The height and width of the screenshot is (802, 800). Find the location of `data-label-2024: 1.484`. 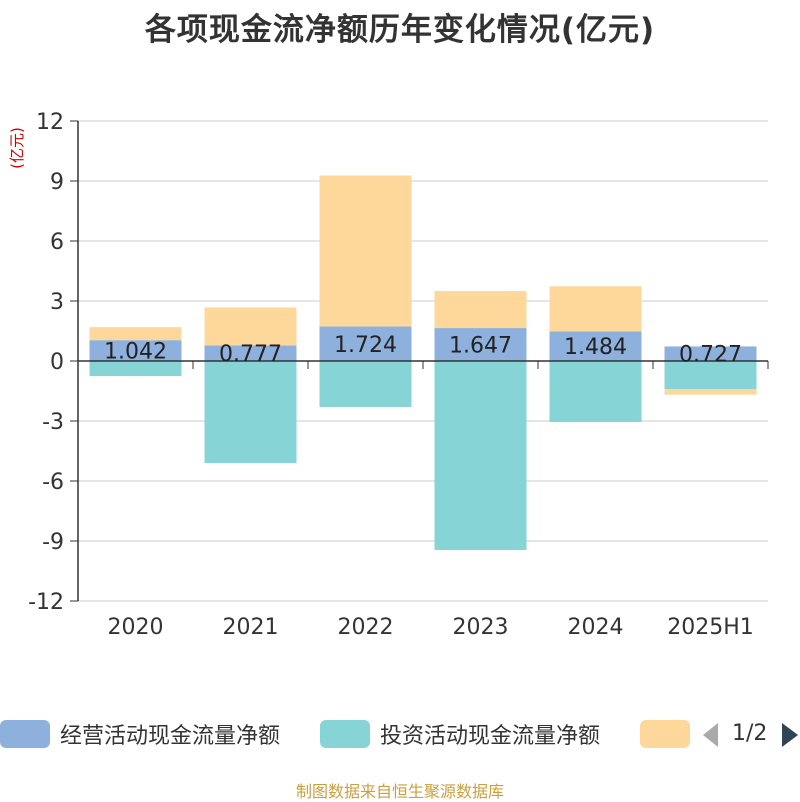

data-label-2024: 1.484 is located at coordinates (595, 347).